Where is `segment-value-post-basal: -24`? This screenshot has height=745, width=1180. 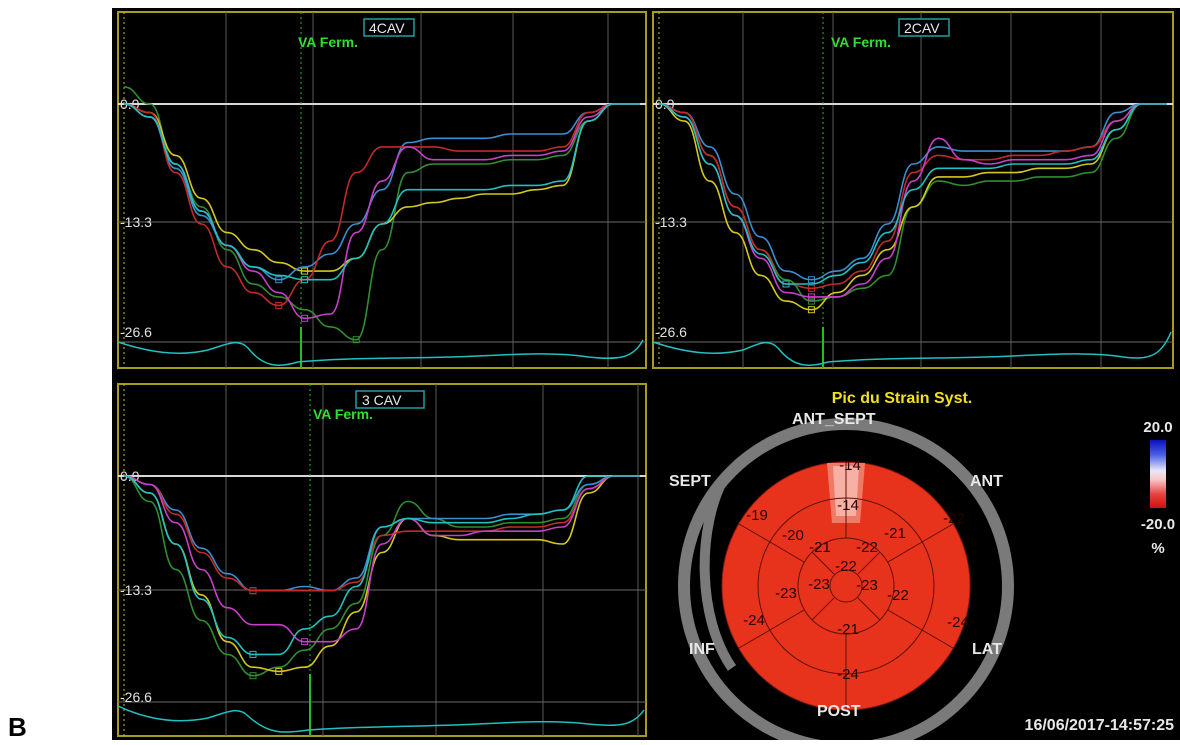
segment-value-post-basal: -24 is located at coordinates (848, 674).